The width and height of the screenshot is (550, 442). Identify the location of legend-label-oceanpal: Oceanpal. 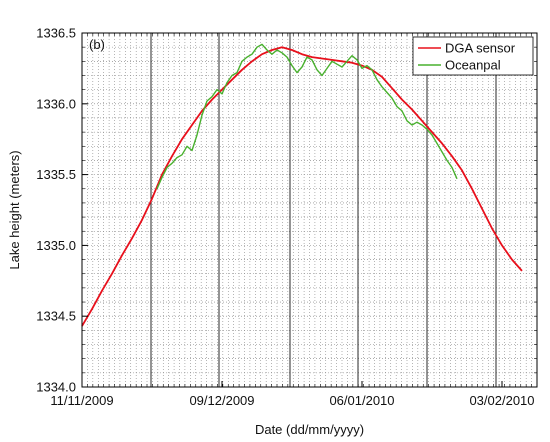
(473, 65).